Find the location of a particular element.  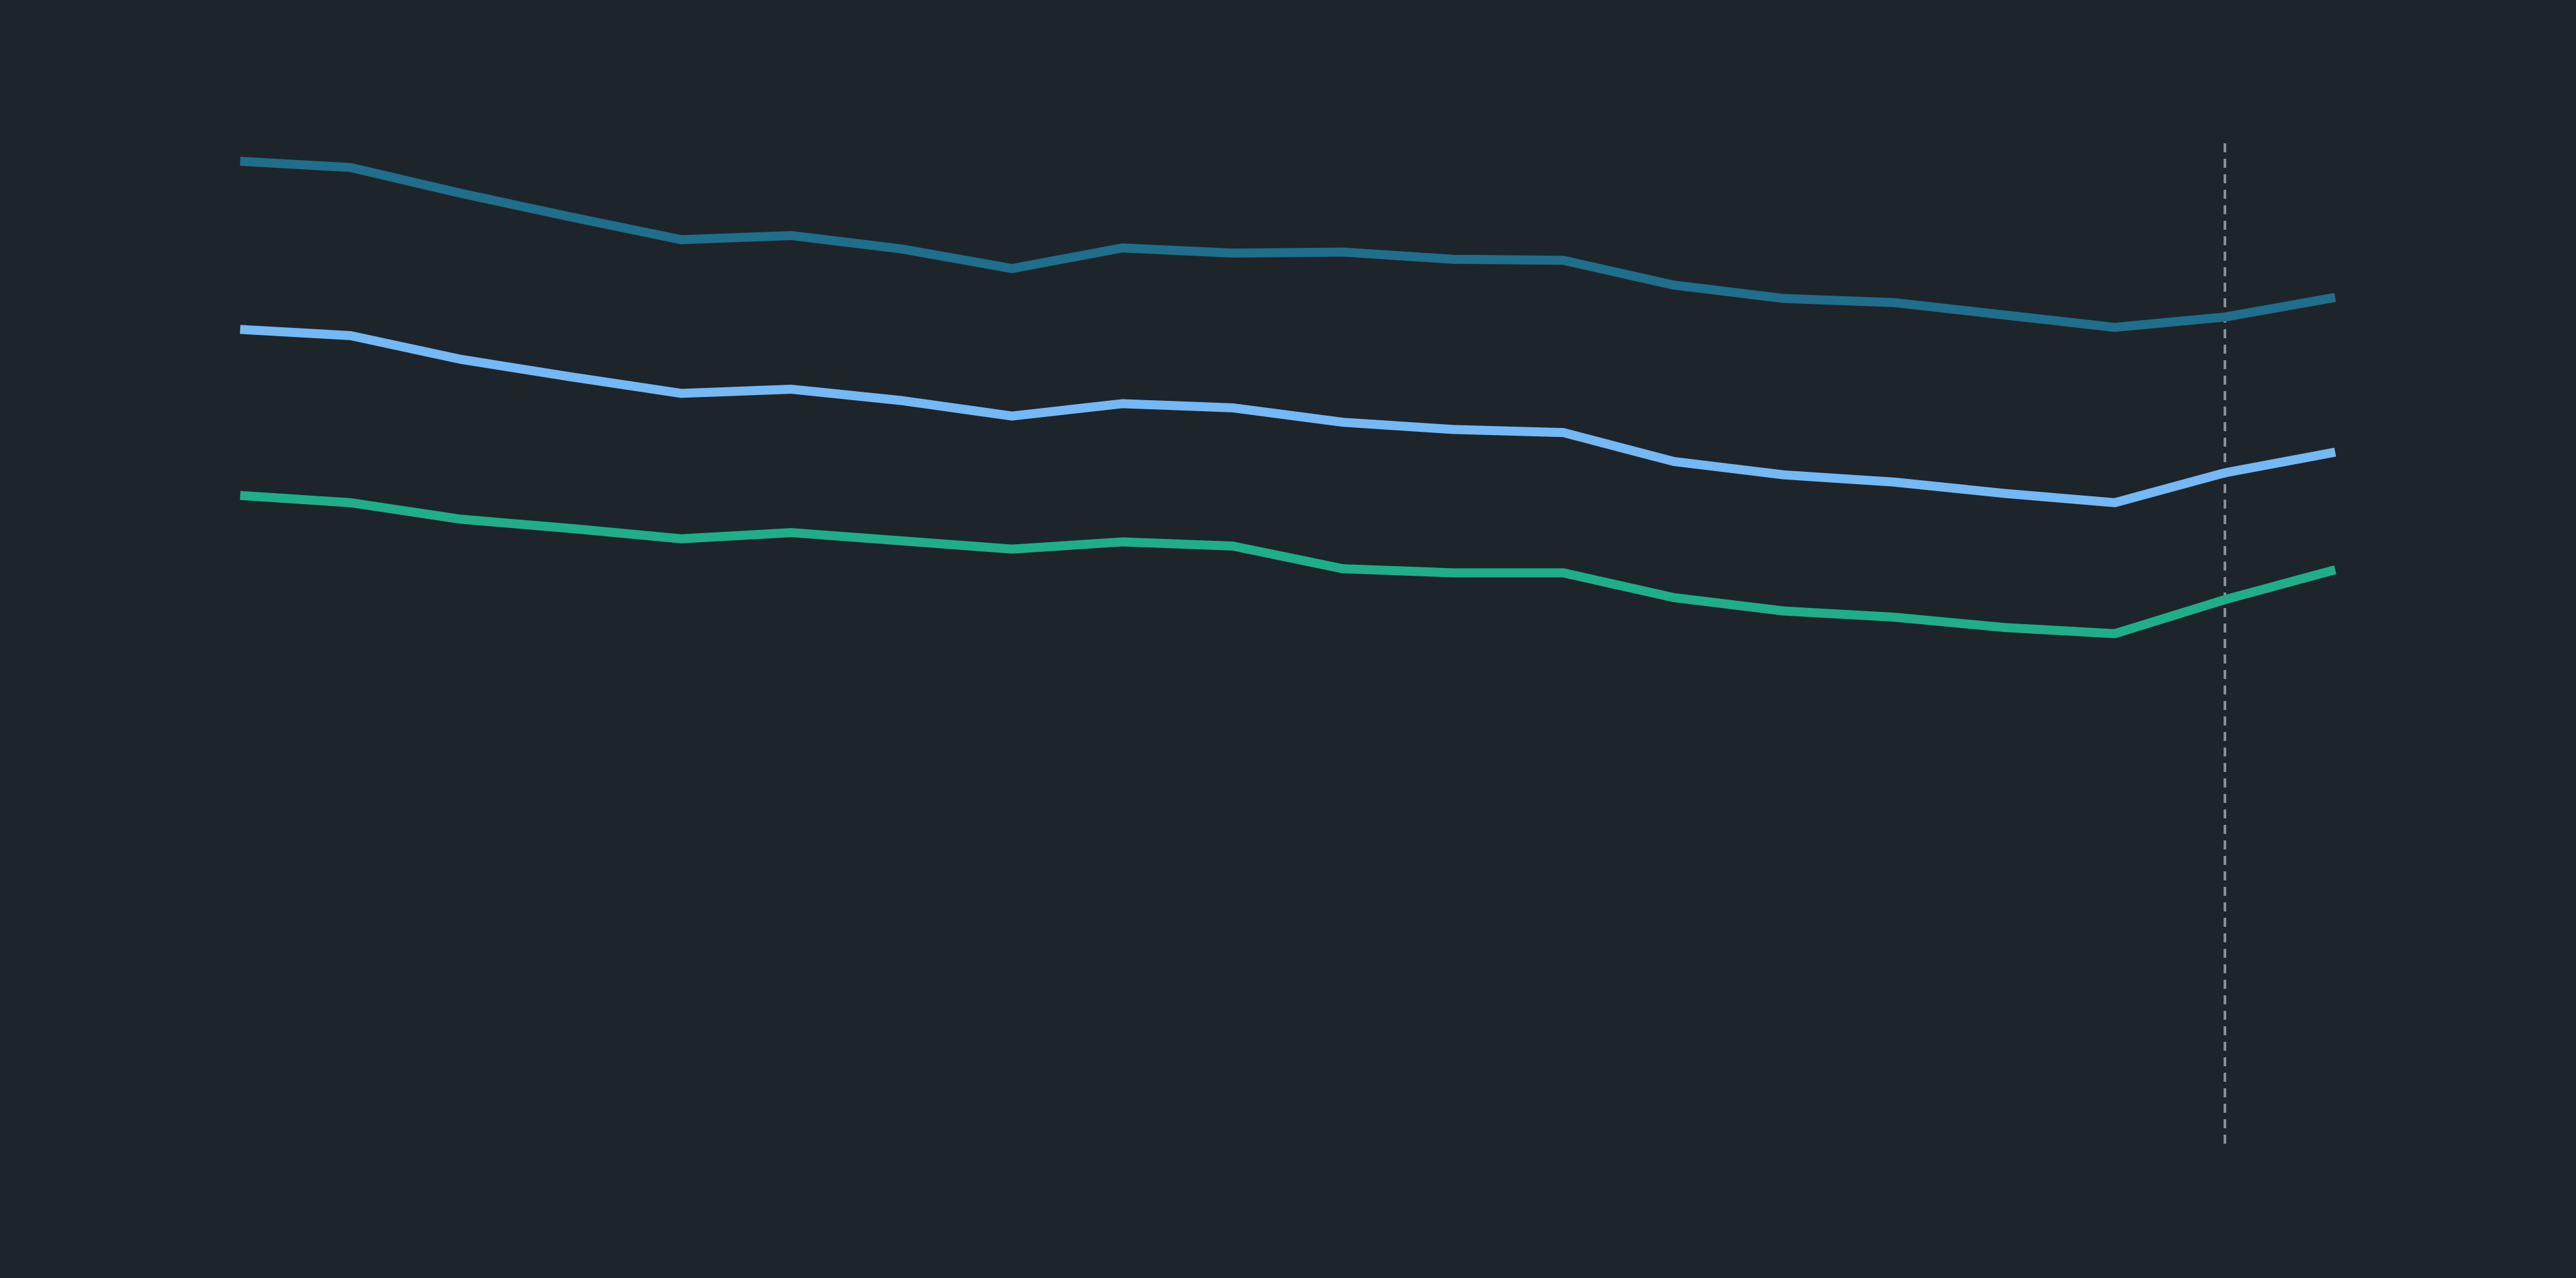

series-3-line is located at coordinates (1288, 564).